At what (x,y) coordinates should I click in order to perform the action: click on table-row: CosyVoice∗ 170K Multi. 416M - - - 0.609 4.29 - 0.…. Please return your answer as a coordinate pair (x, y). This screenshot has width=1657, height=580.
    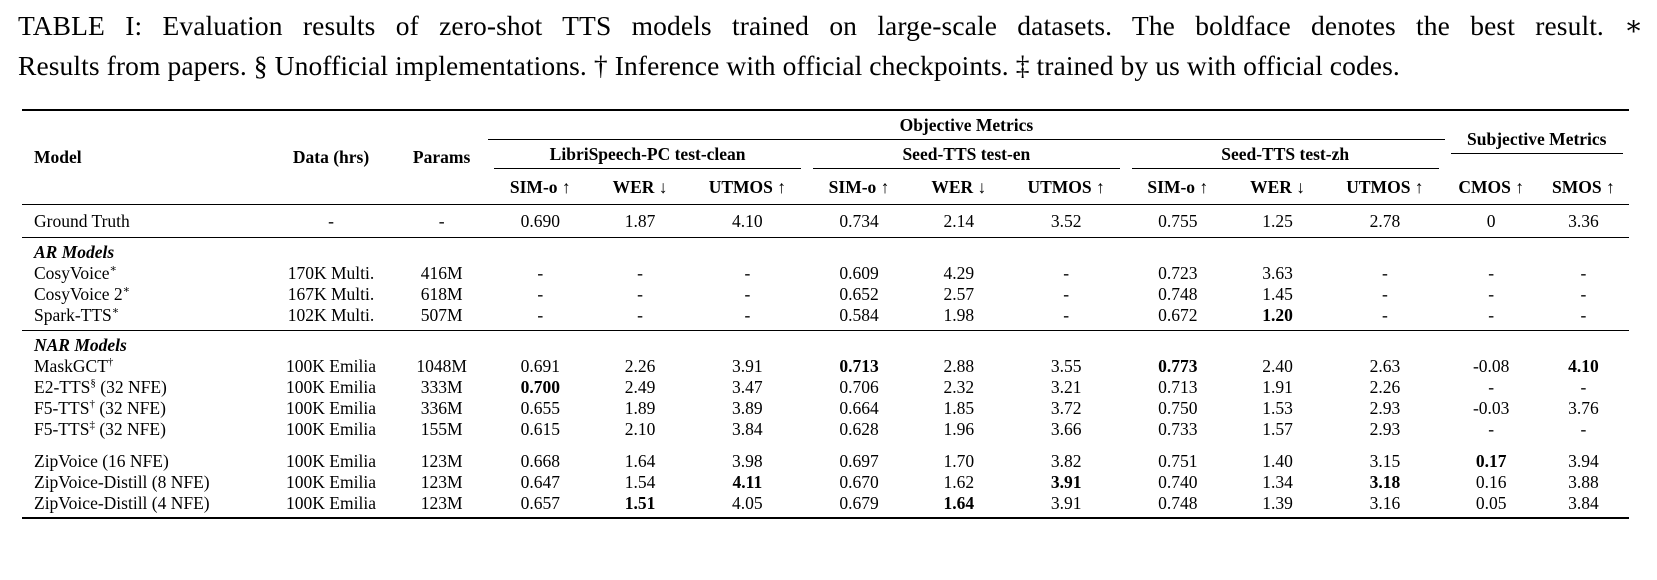
    Looking at the image, I should click on (825, 273).